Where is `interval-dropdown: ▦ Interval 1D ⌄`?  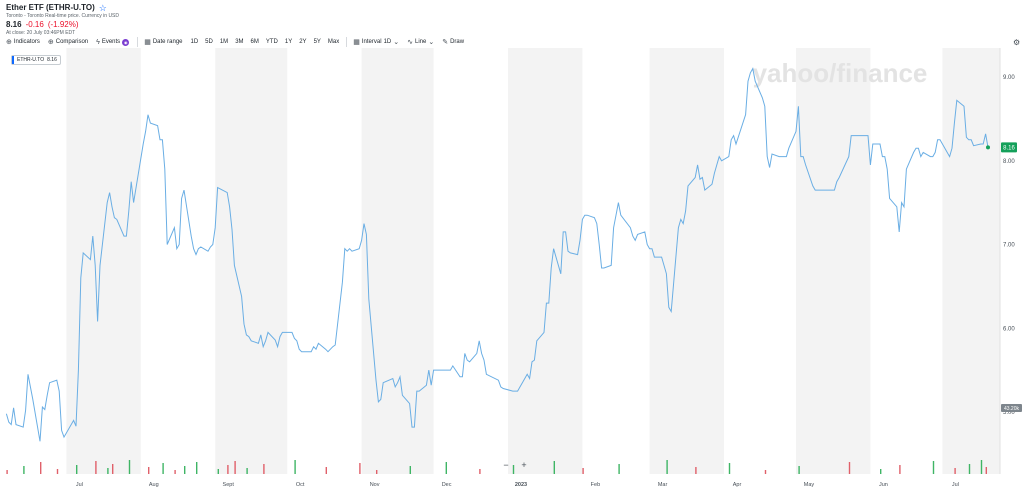 interval-dropdown: ▦ Interval 1D ⌄ is located at coordinates (376, 42).